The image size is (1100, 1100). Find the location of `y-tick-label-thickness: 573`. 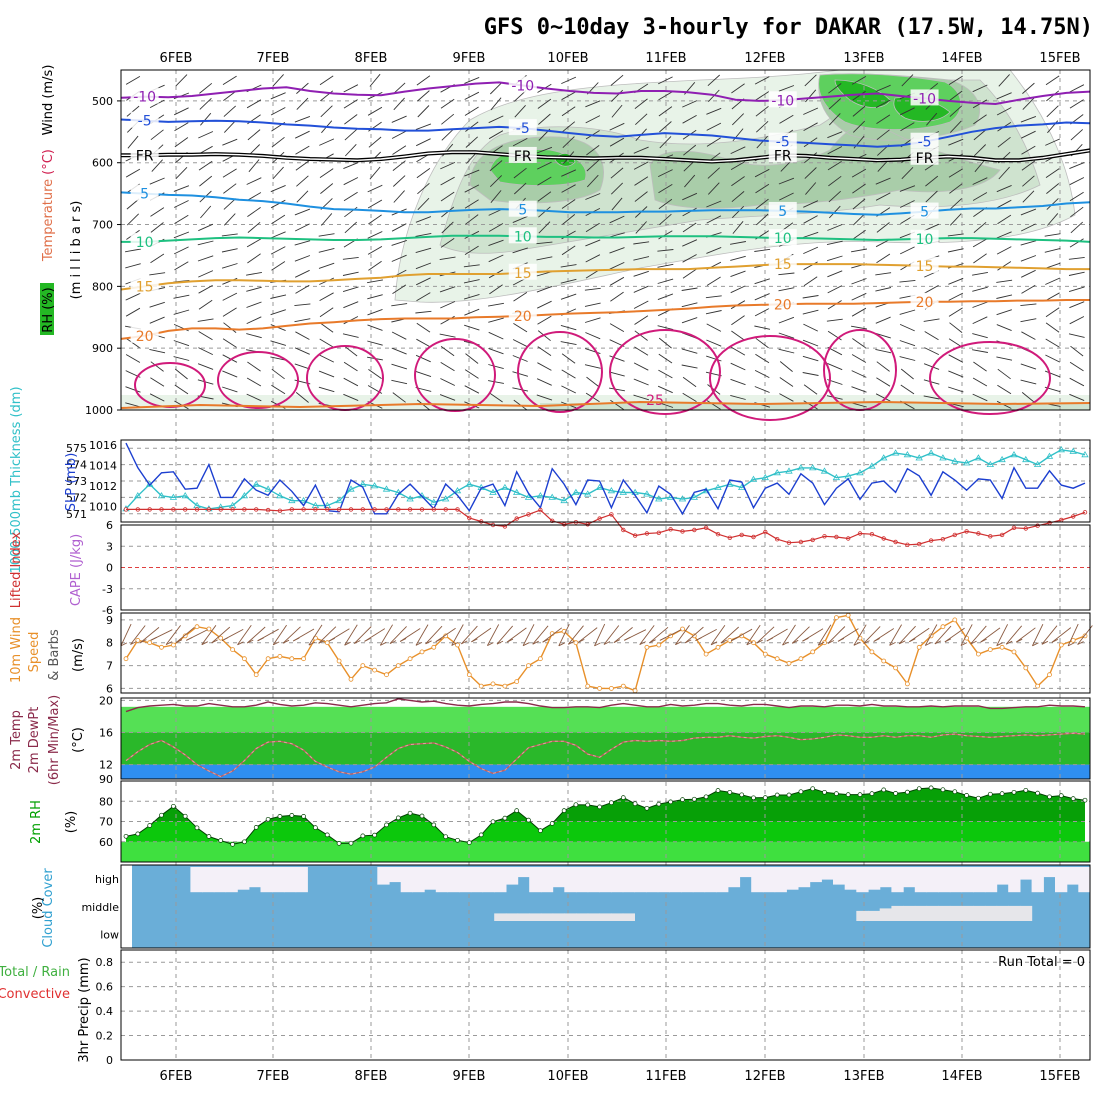

y-tick-label-thickness: 573 is located at coordinates (76, 481).